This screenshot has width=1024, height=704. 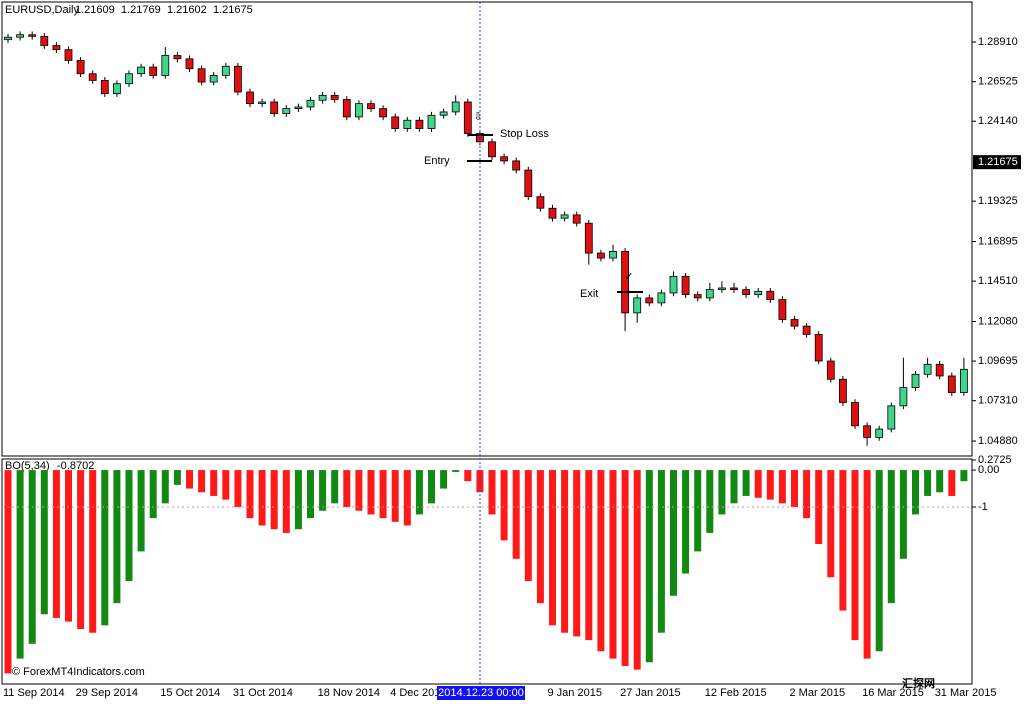 I want to click on current-price-label: 1.21675, so click(x=998, y=162).